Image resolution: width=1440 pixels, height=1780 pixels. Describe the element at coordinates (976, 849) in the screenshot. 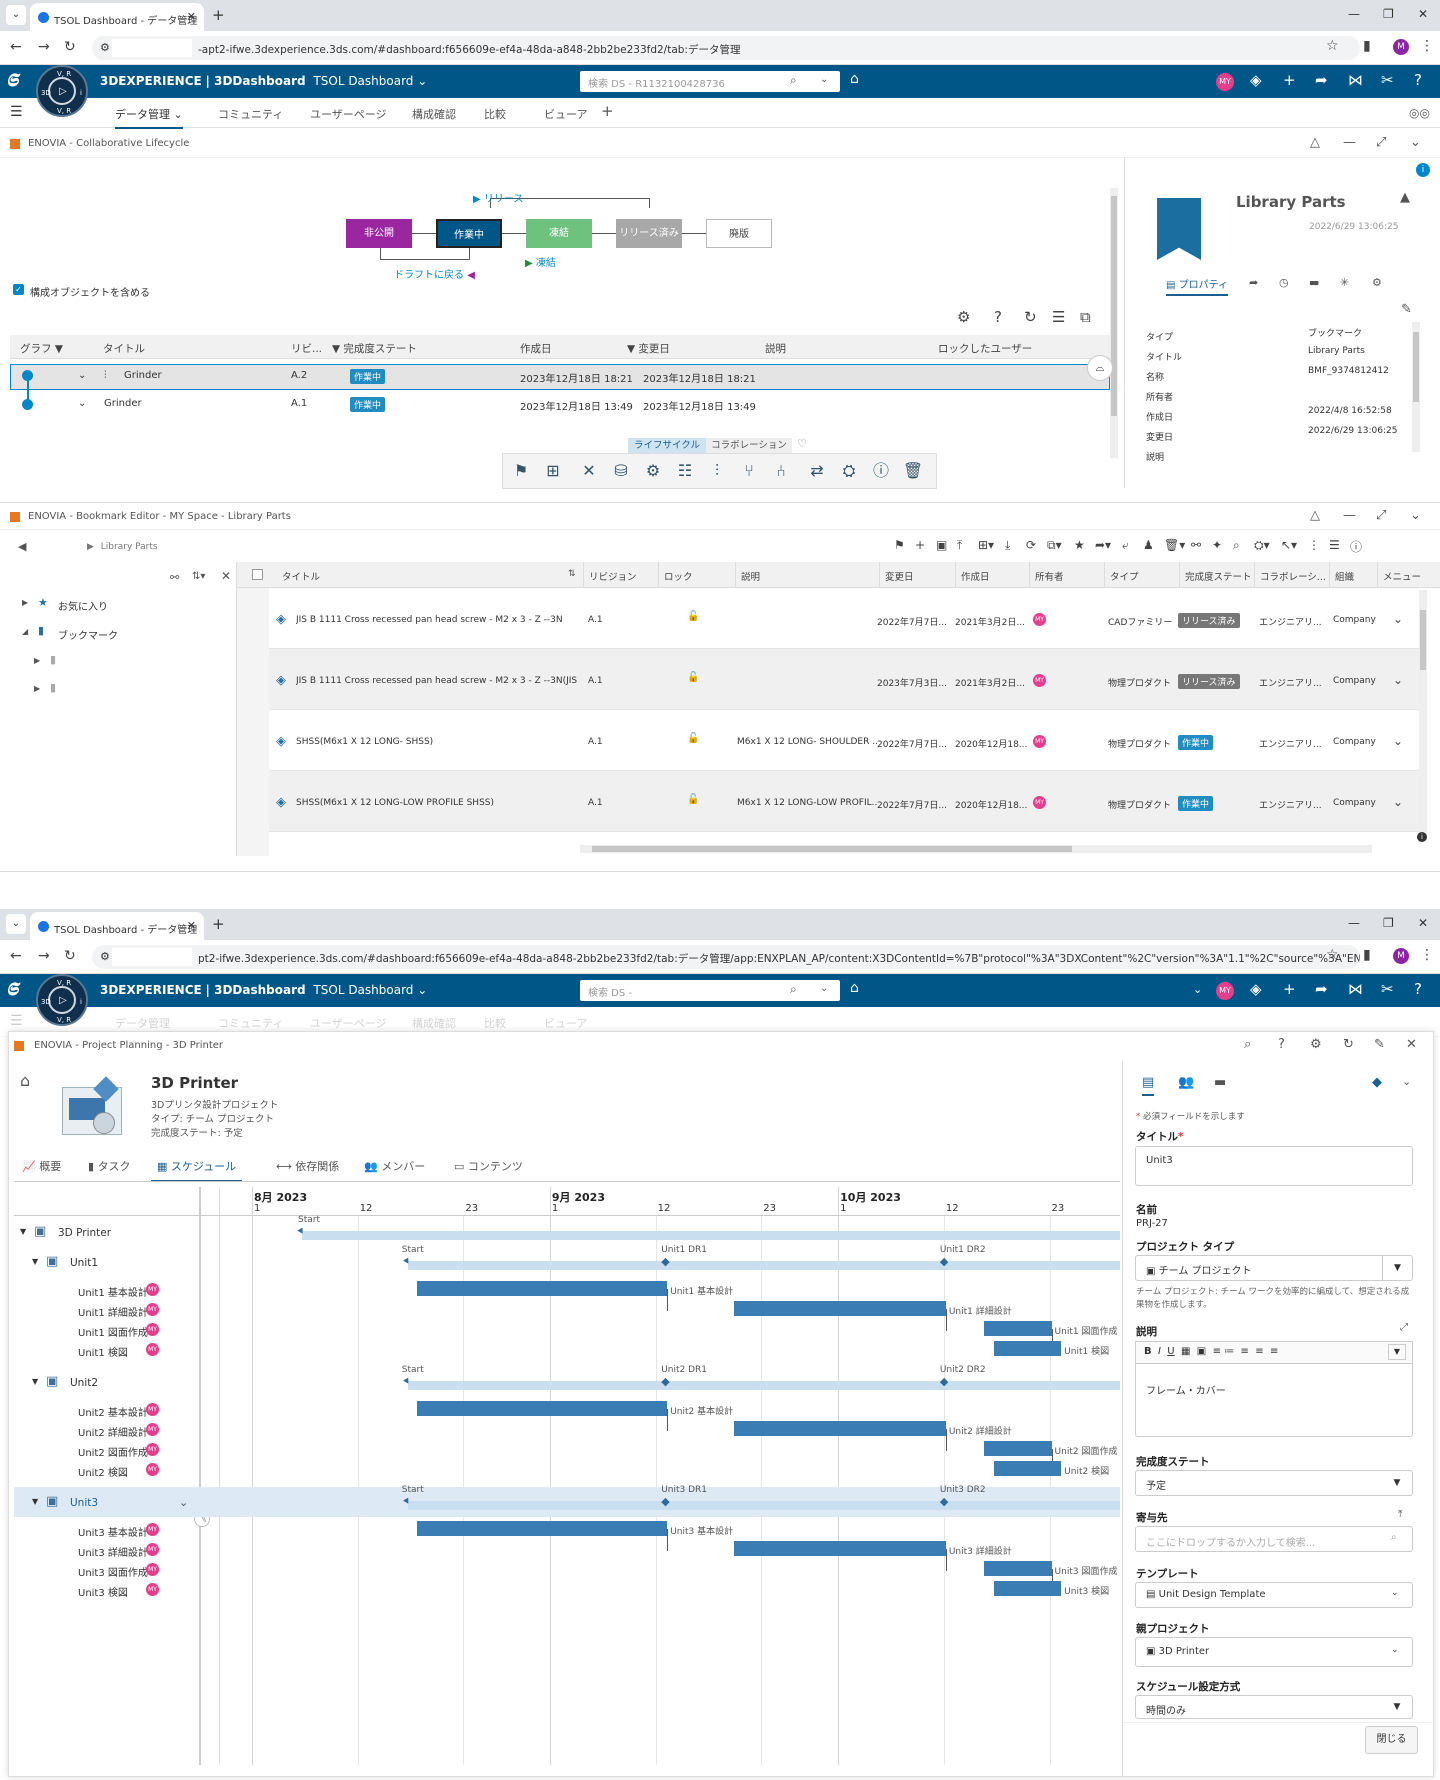

I see `h-scrollbar` at that location.